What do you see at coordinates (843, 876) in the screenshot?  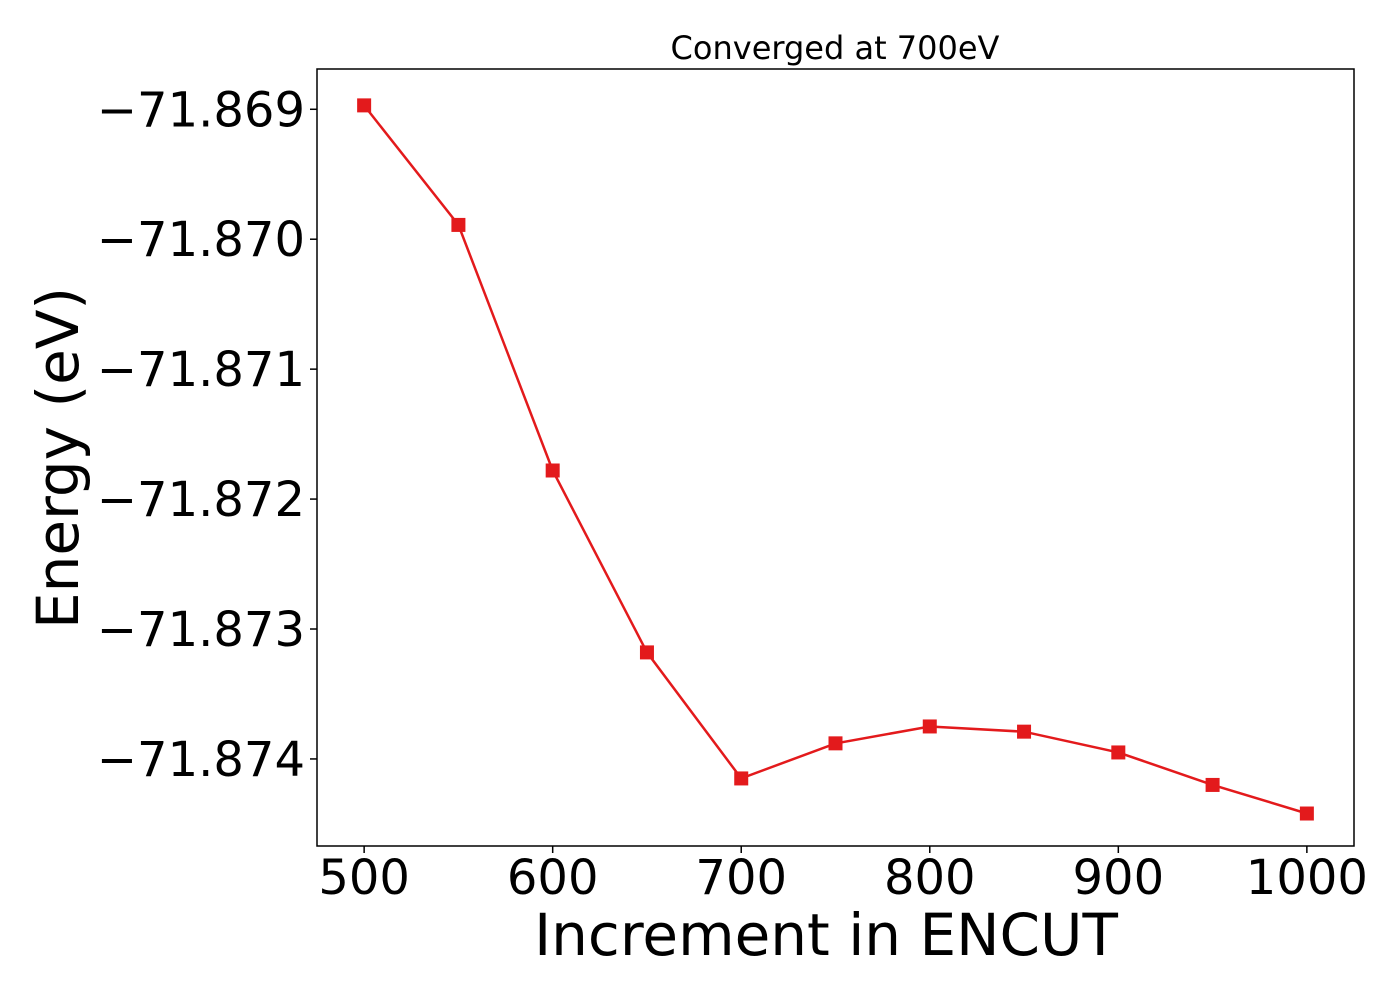 I see `x-axis: 500 600 700 800 900 1000` at bounding box center [843, 876].